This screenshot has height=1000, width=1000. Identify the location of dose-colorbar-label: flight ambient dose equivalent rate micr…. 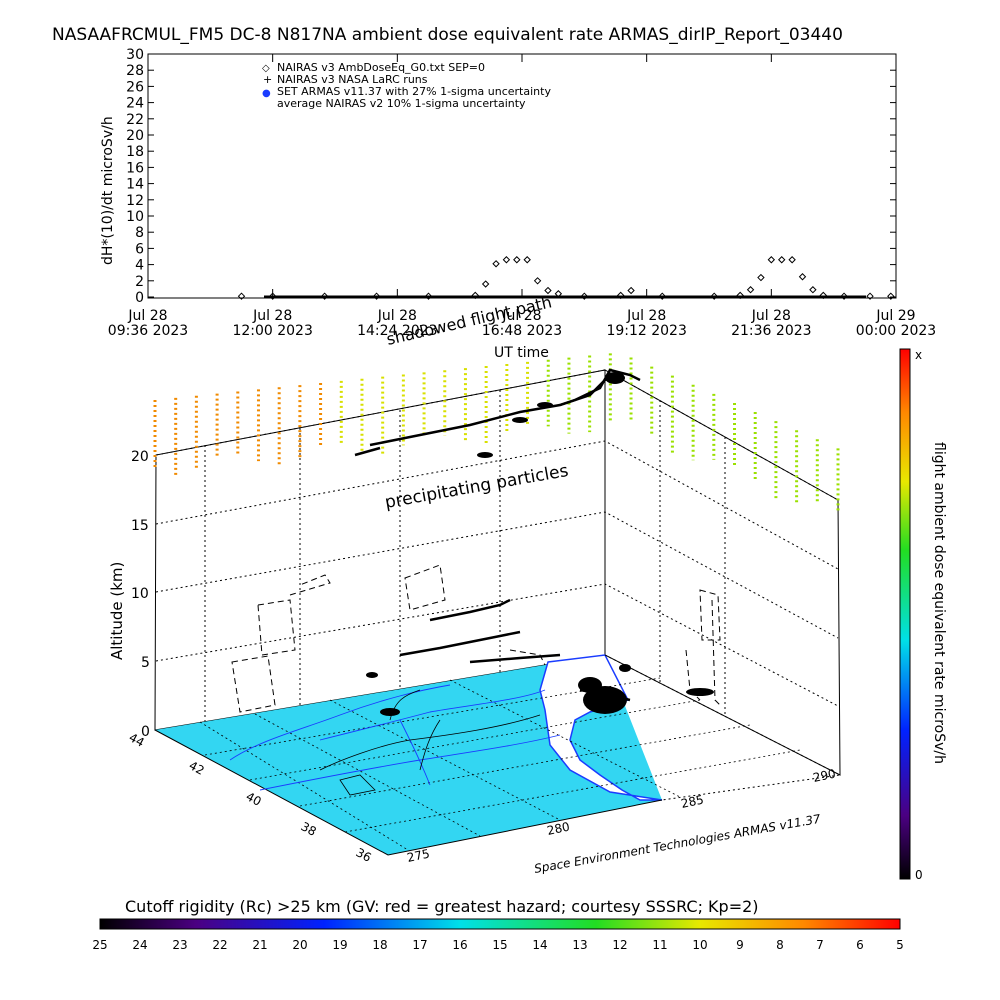
(939, 603).